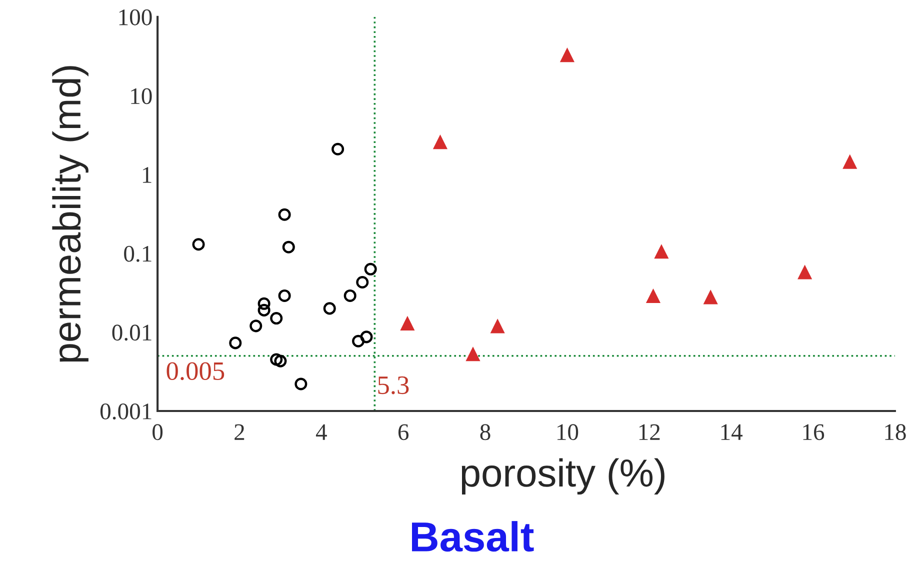 The height and width of the screenshot is (563, 916). I want to click on x-axis-title: porosity (%), so click(563, 476).